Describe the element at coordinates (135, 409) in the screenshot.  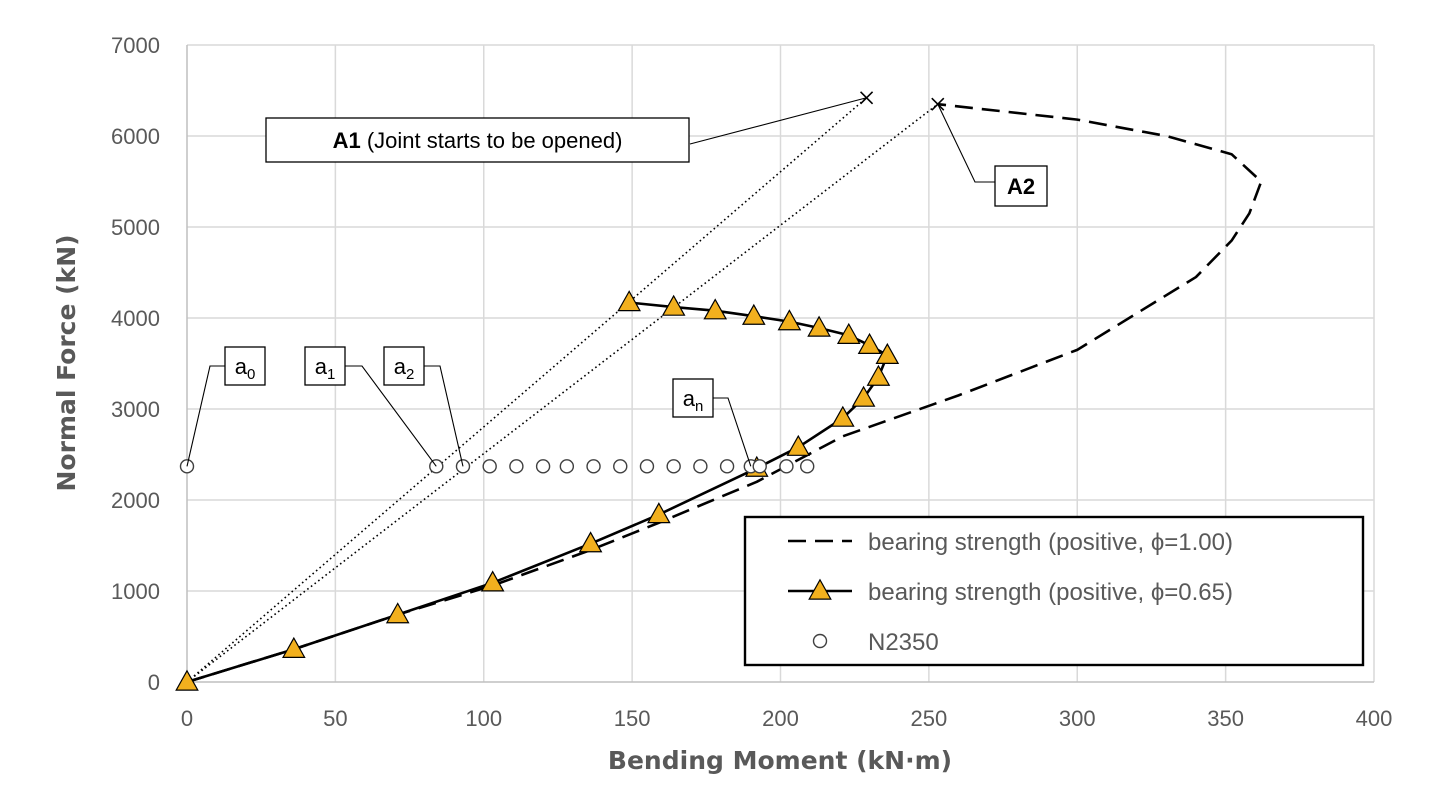
I see `y-tick-label: 3000` at that location.